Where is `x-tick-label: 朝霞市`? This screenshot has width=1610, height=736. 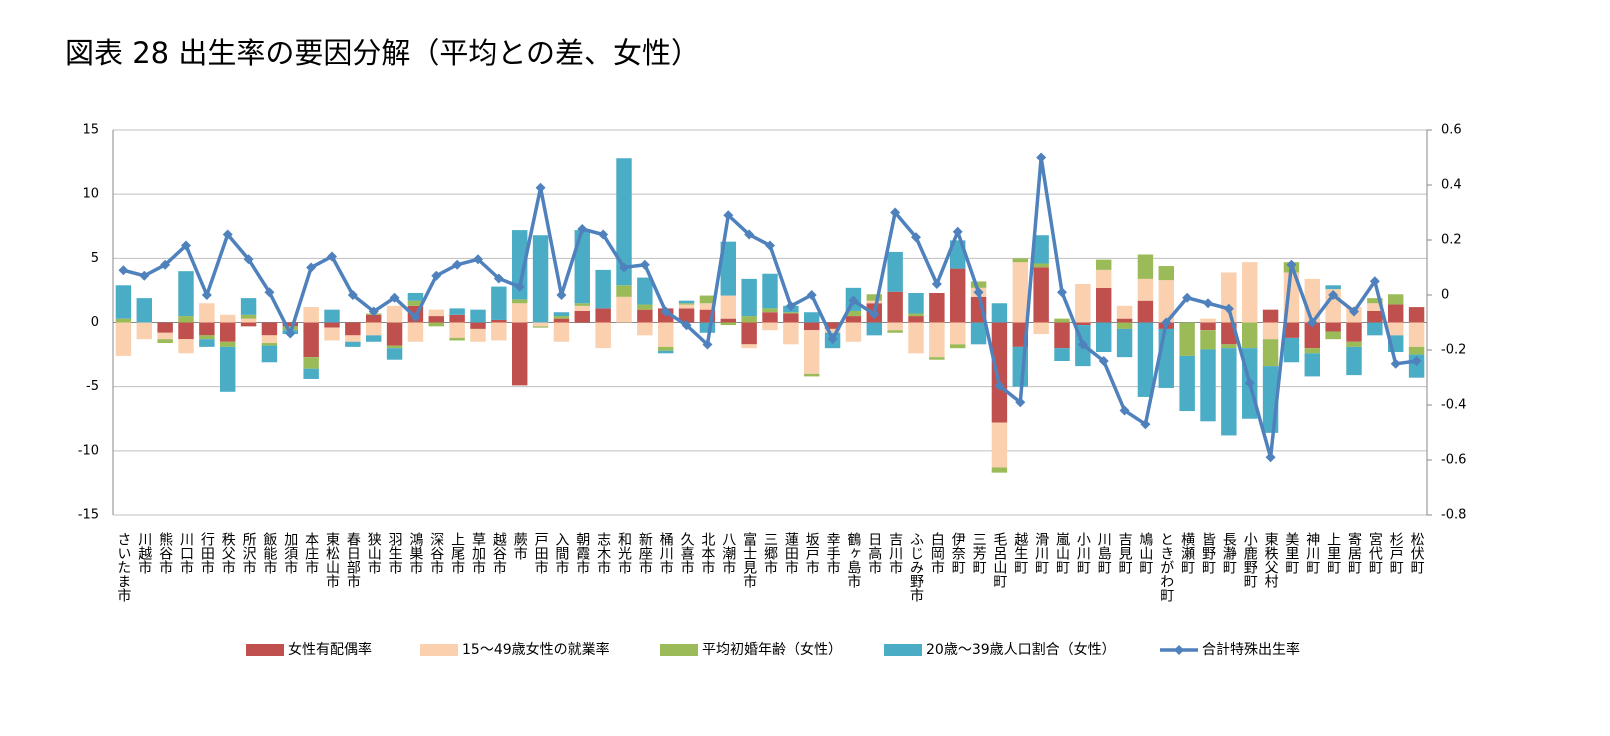 x-tick-label: 朝霞市 is located at coordinates (582, 553).